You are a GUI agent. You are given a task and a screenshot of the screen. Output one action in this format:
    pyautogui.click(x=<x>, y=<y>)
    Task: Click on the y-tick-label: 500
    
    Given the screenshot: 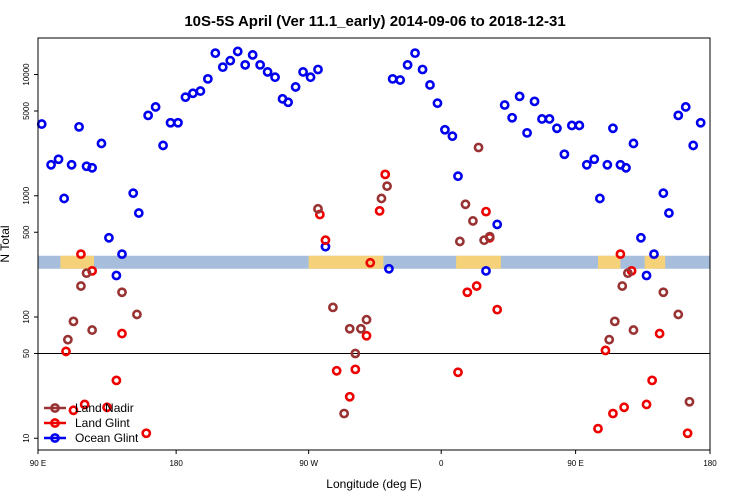 What is the action you would take?
    pyautogui.click(x=26, y=232)
    